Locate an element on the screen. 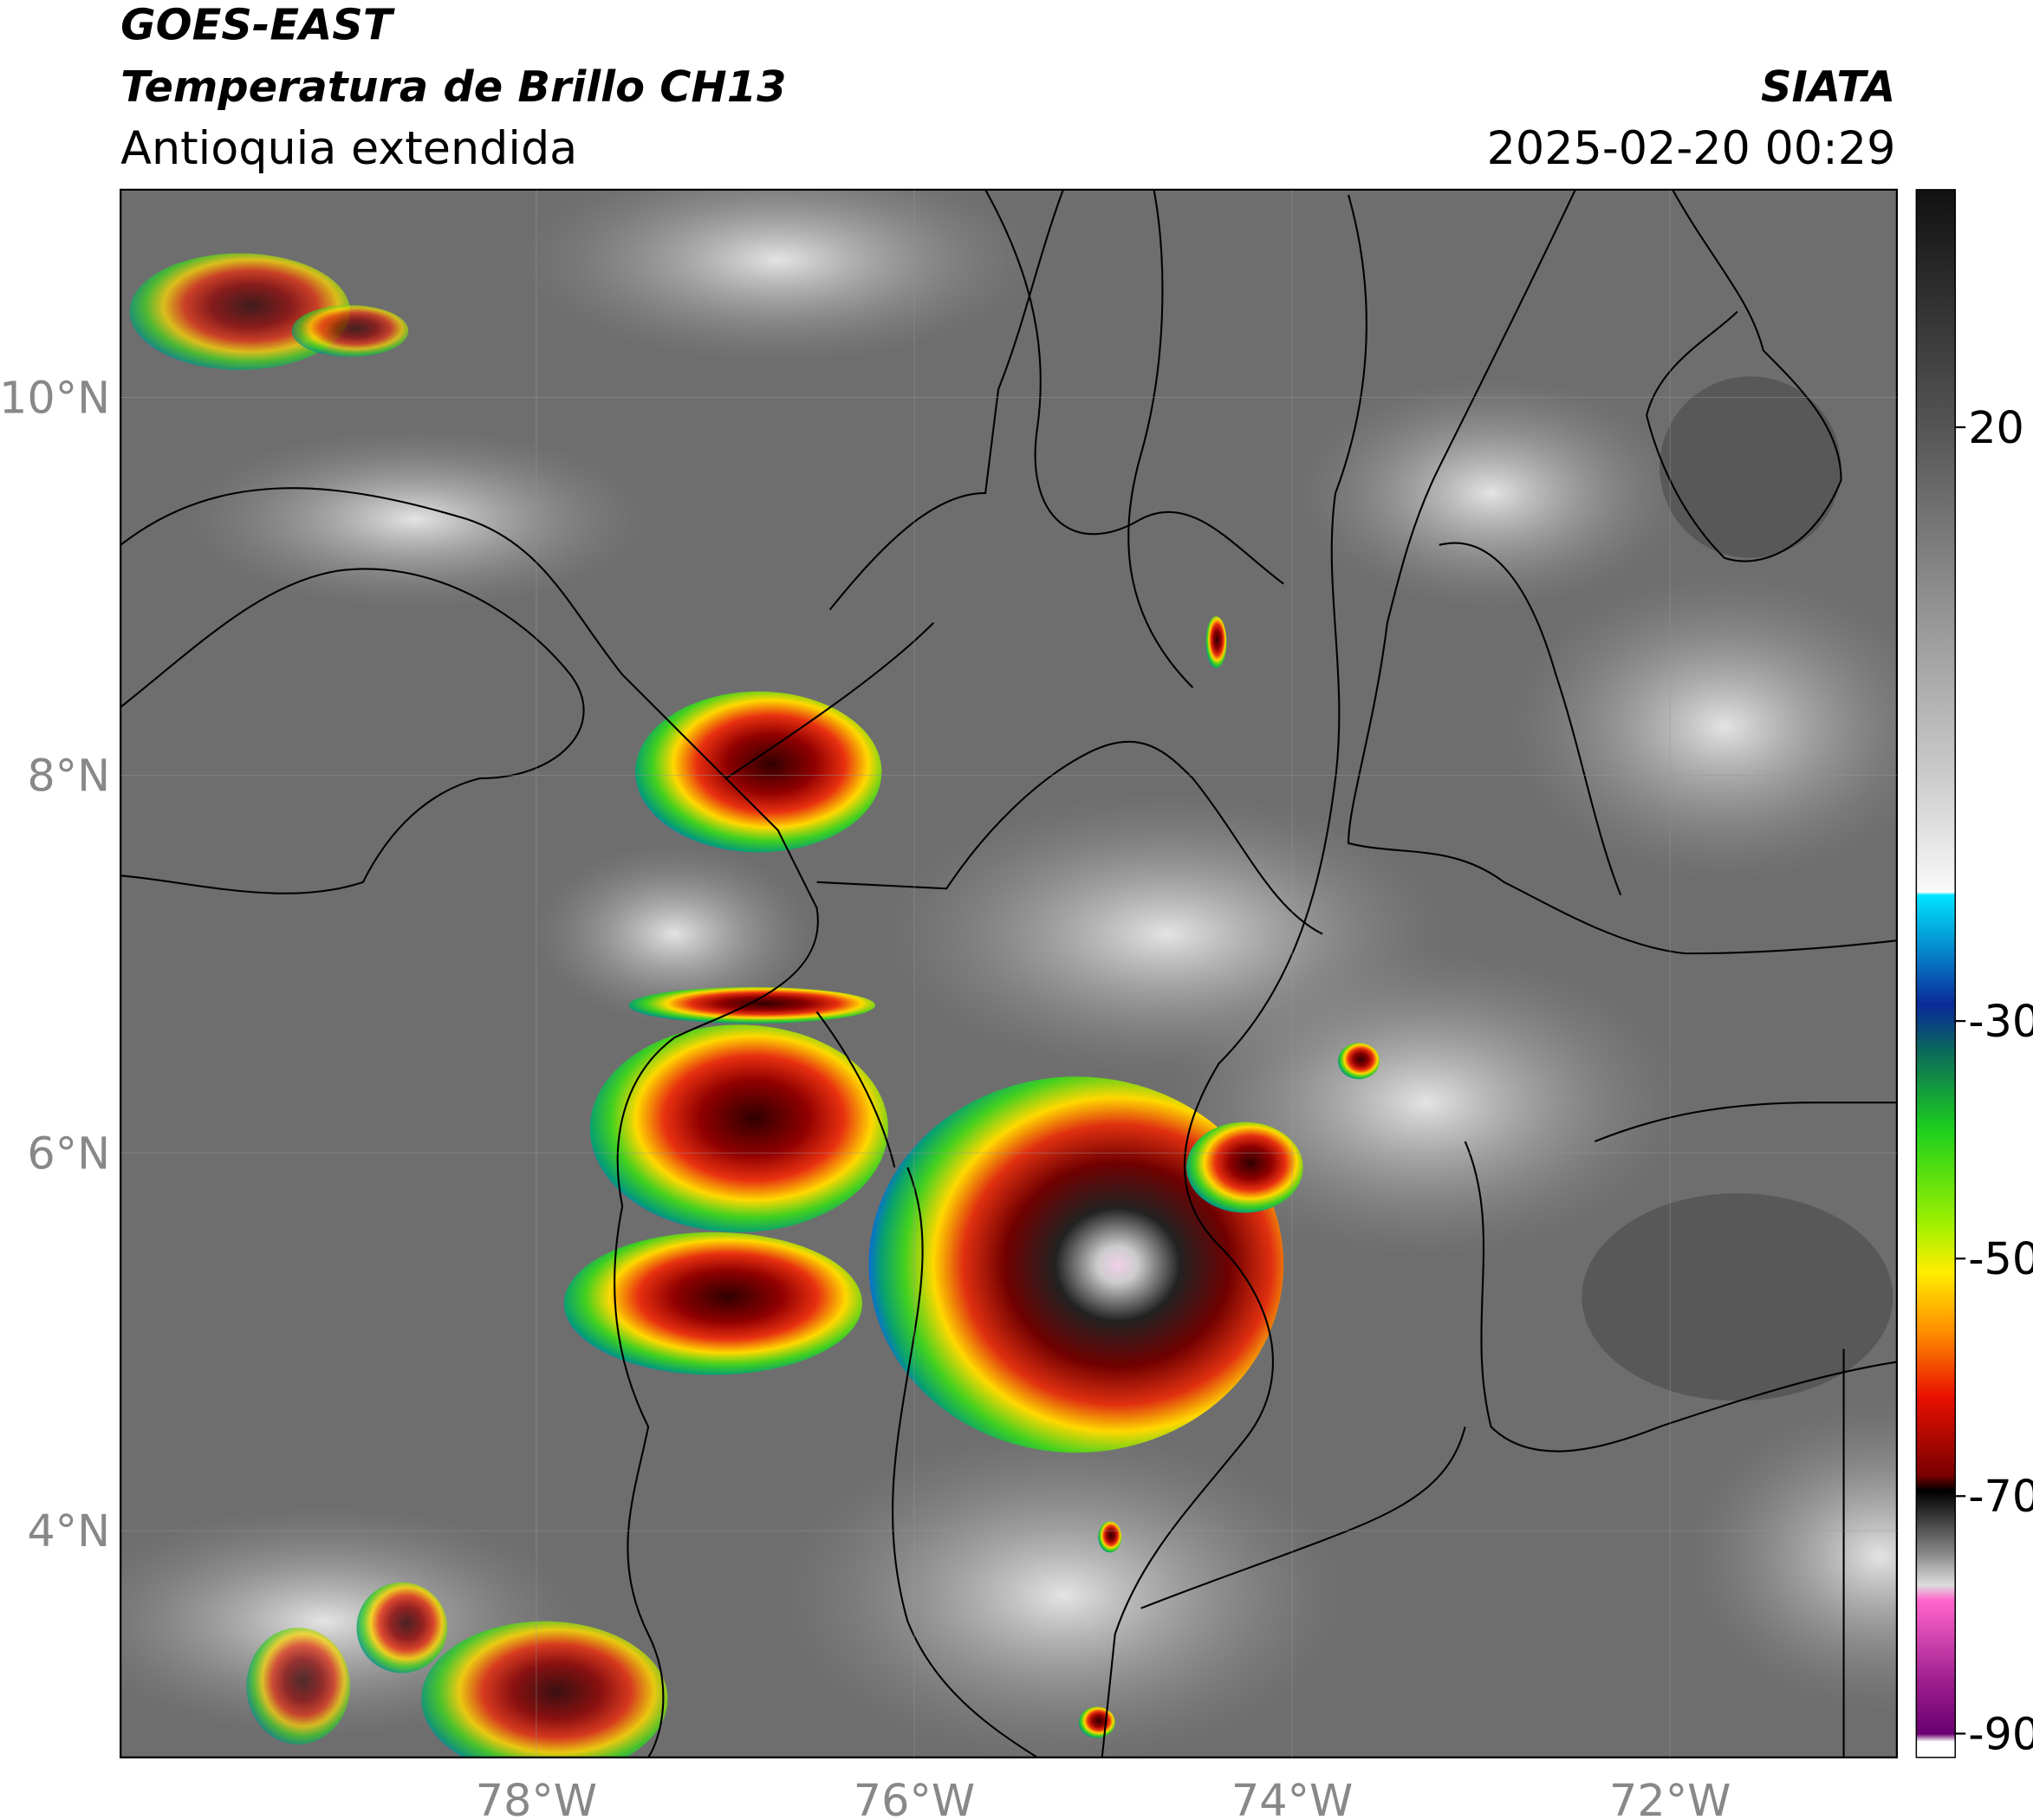 This screenshot has width=2033, height=1820. colorbar-tick-label: -50 is located at coordinates (2000, 1258).